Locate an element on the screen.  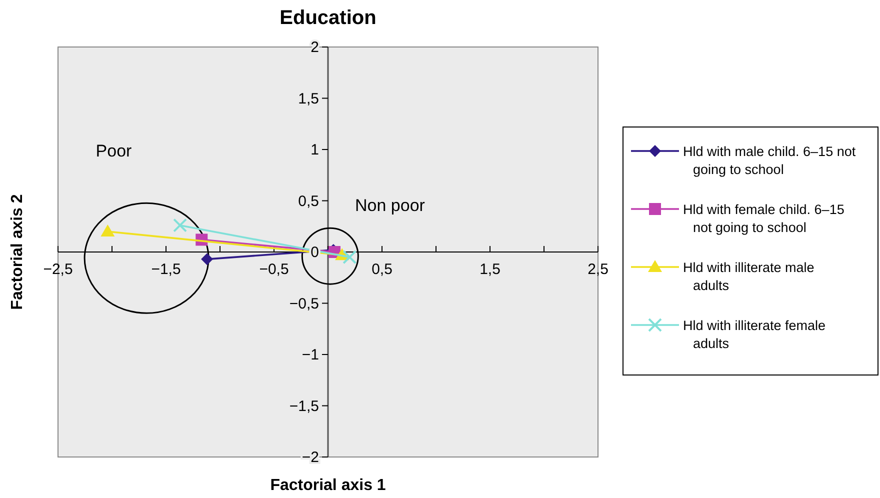
x-tick-label: −2,5 is located at coordinates (58, 269).